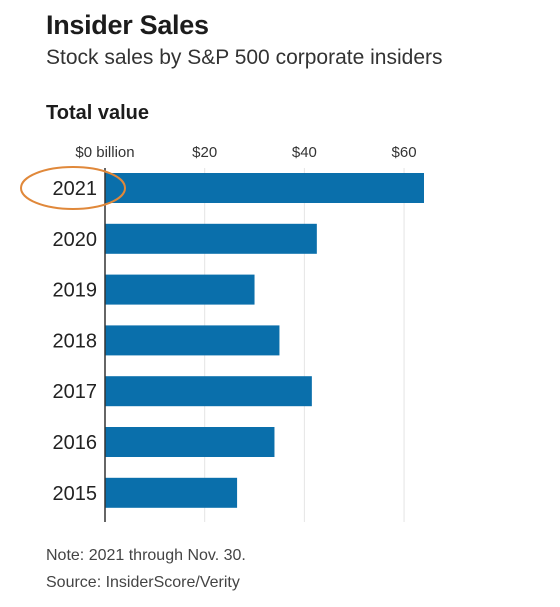 The height and width of the screenshot is (607, 560). Describe the element at coordinates (304, 152) in the screenshot. I see `x-tick-label: $40` at that location.